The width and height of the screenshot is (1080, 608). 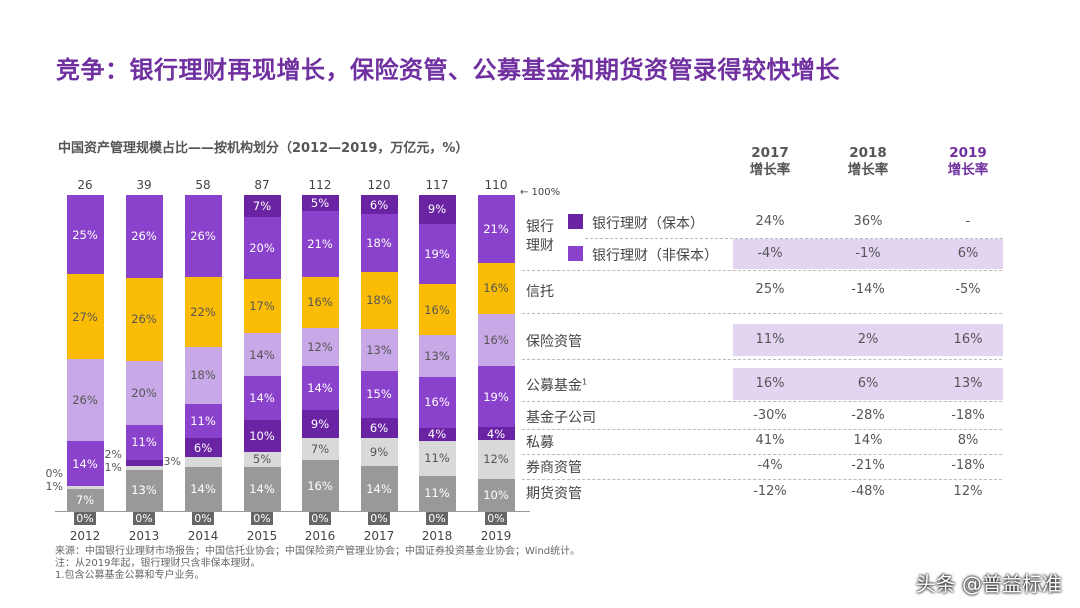 I want to click on table-cell: 8%, so click(x=968, y=440).